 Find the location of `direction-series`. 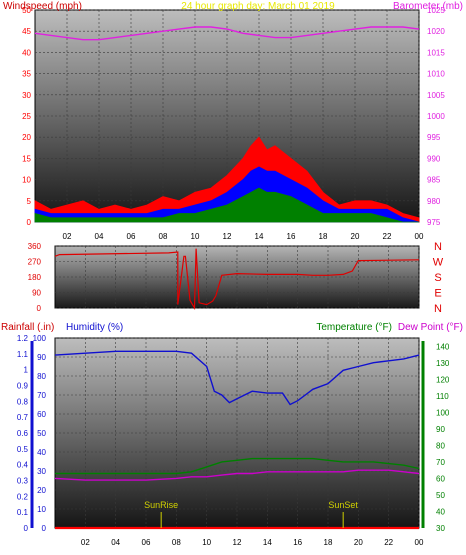

direction-series is located at coordinates (237, 279).